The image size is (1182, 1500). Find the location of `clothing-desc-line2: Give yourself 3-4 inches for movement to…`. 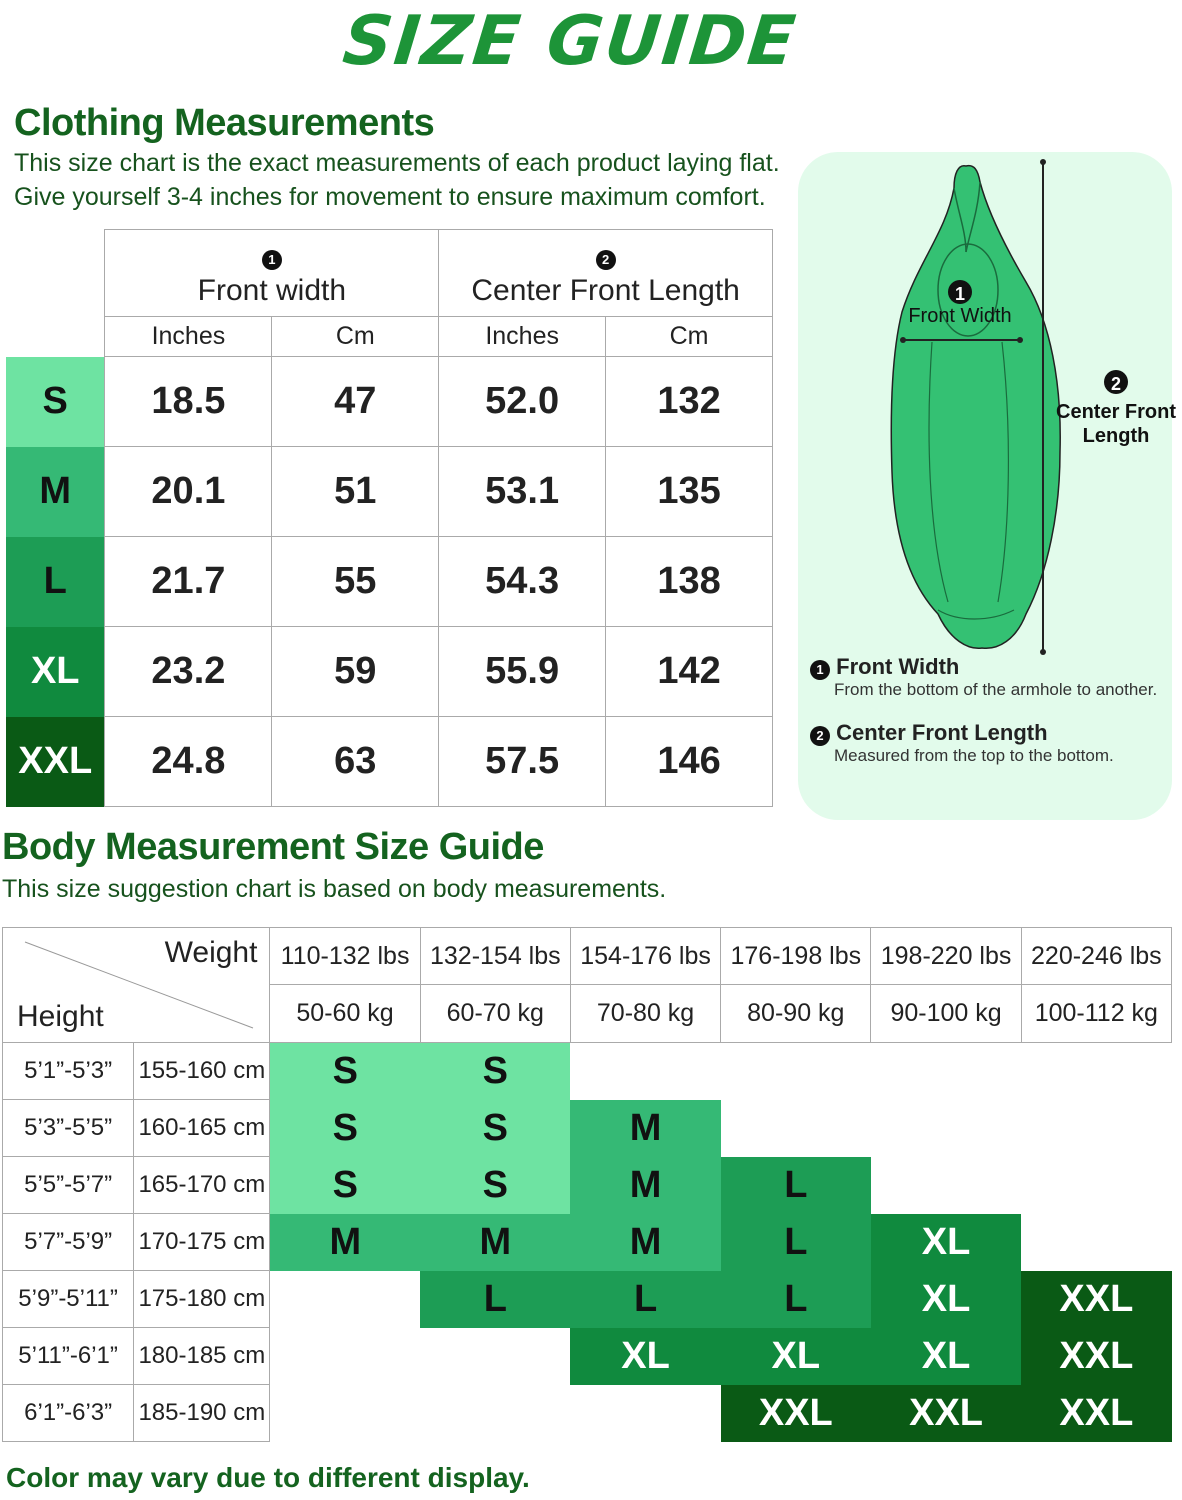

clothing-desc-line2: Give yourself 3-4 inches for movement to… is located at coordinates (390, 197).